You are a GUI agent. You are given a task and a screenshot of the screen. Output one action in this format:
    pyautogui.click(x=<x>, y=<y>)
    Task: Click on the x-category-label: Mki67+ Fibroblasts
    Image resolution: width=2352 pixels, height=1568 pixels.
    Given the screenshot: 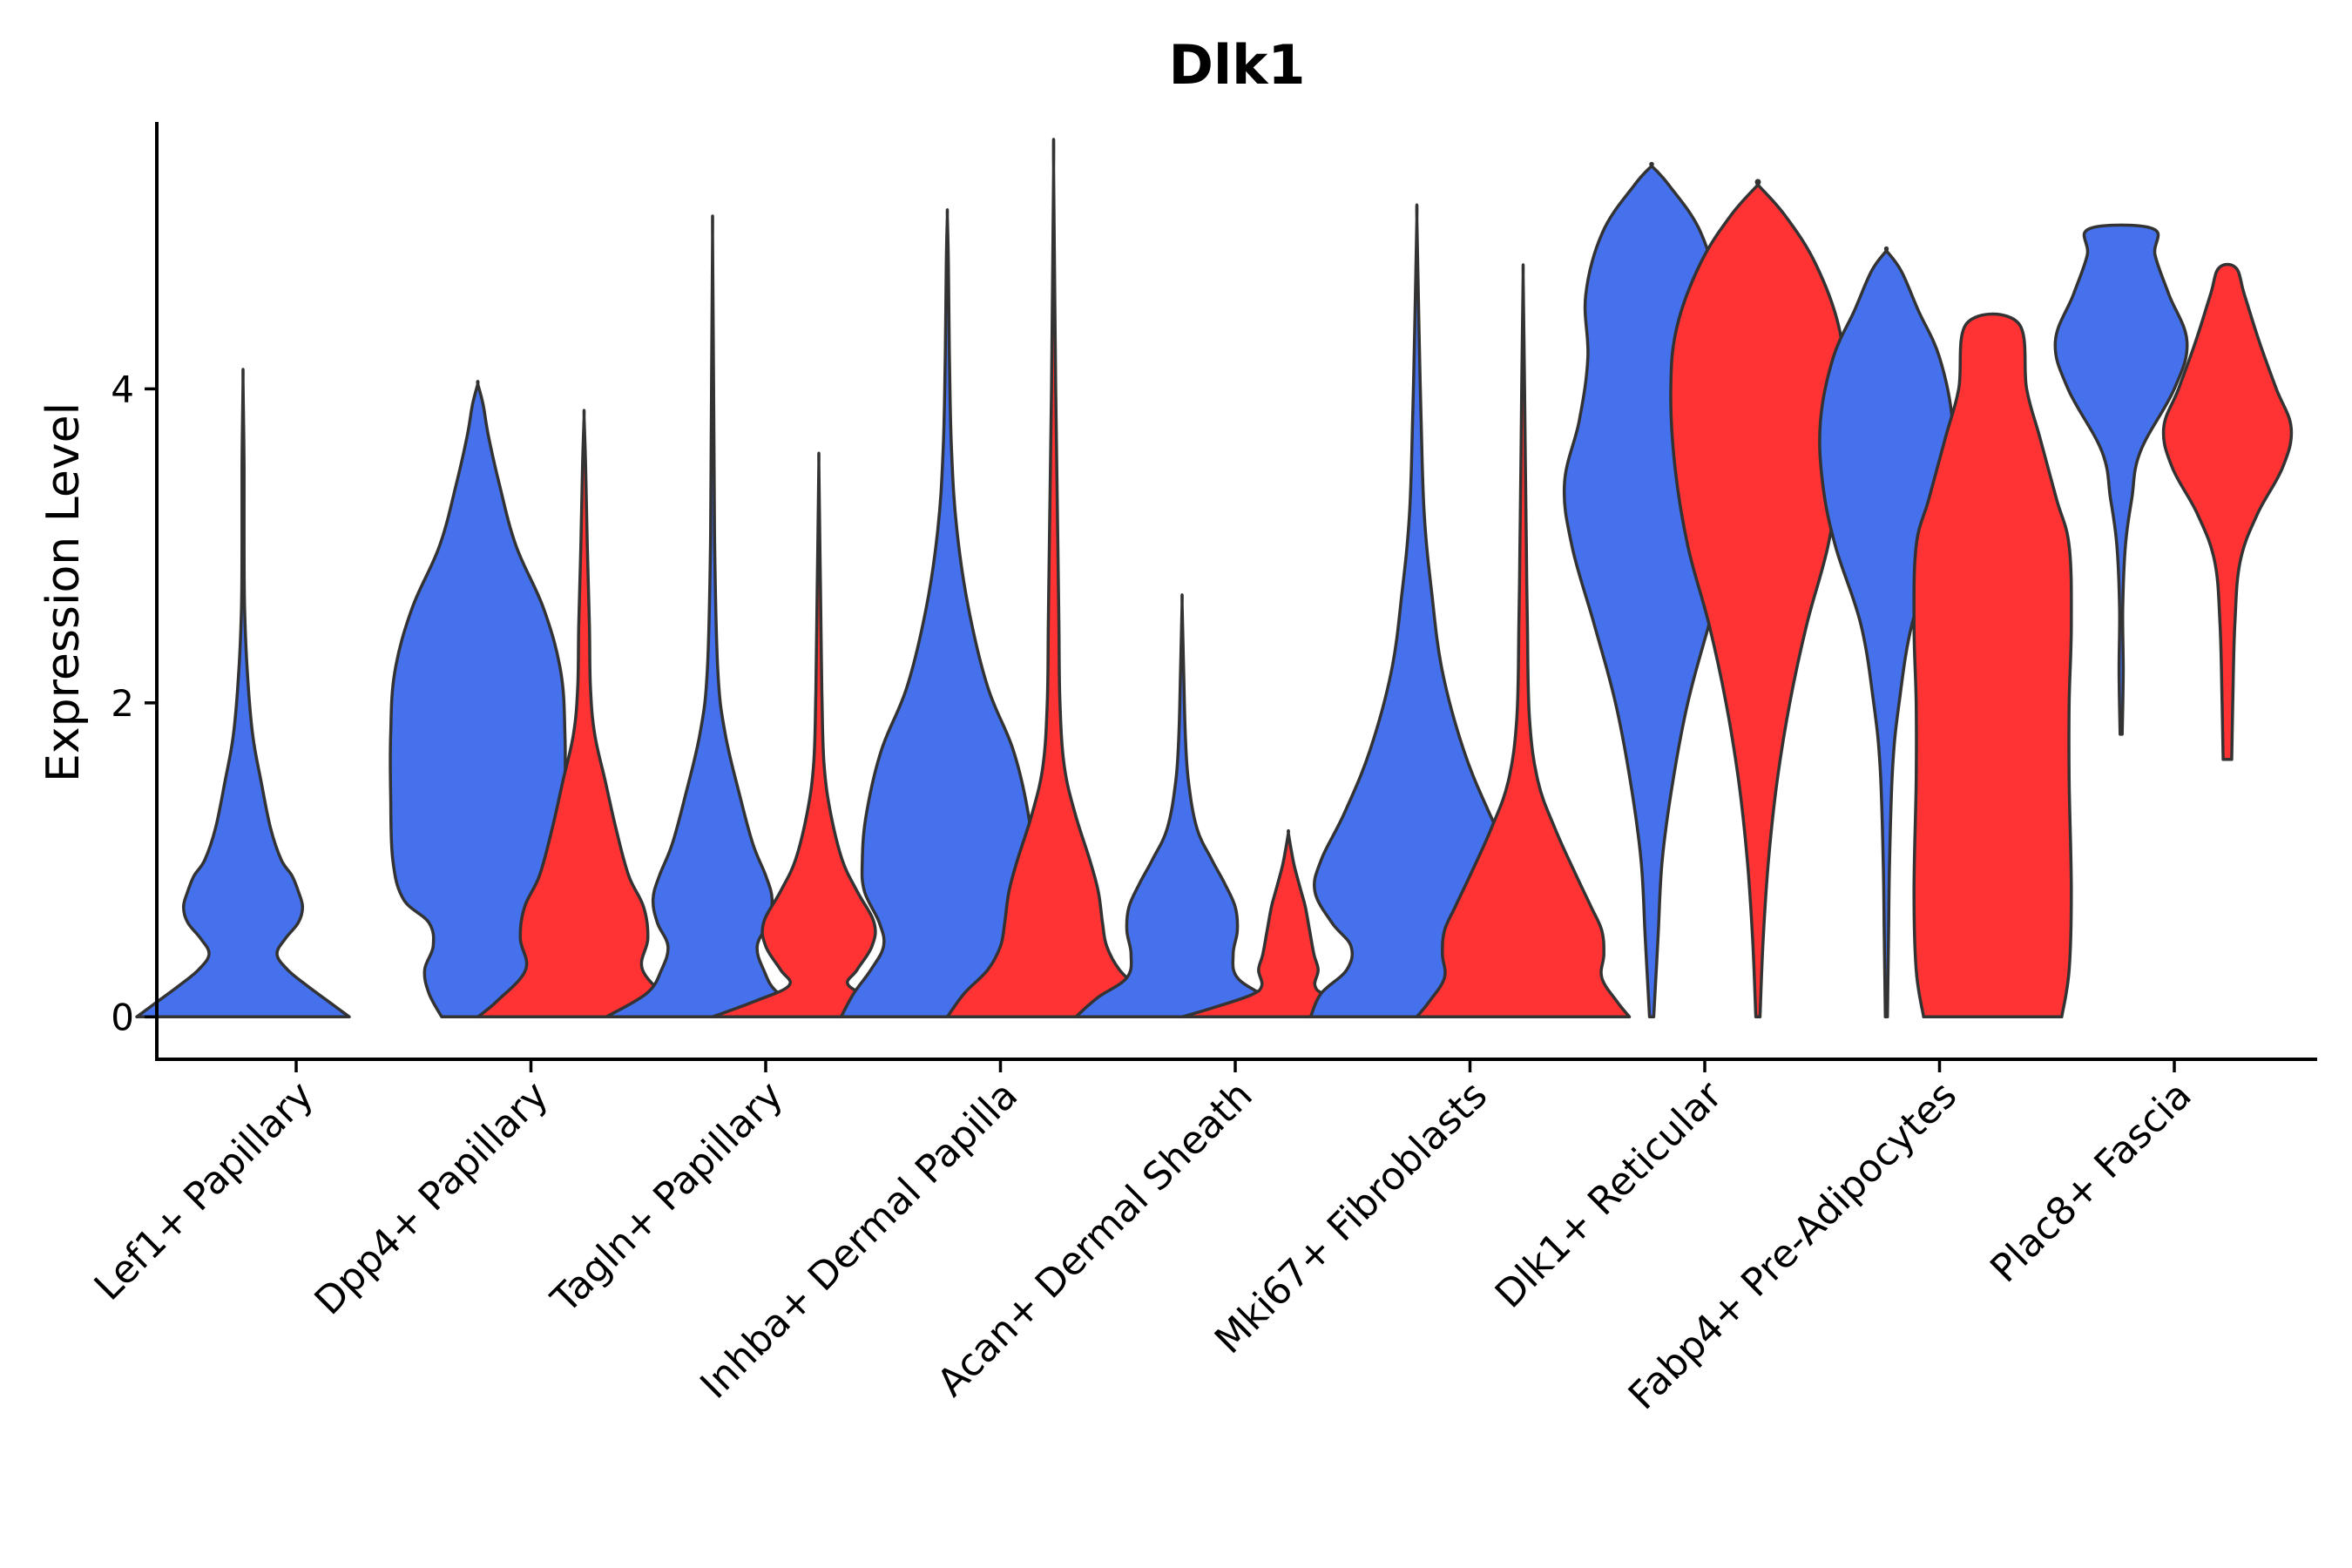 What is the action you would take?
    pyautogui.click(x=1351, y=1217)
    